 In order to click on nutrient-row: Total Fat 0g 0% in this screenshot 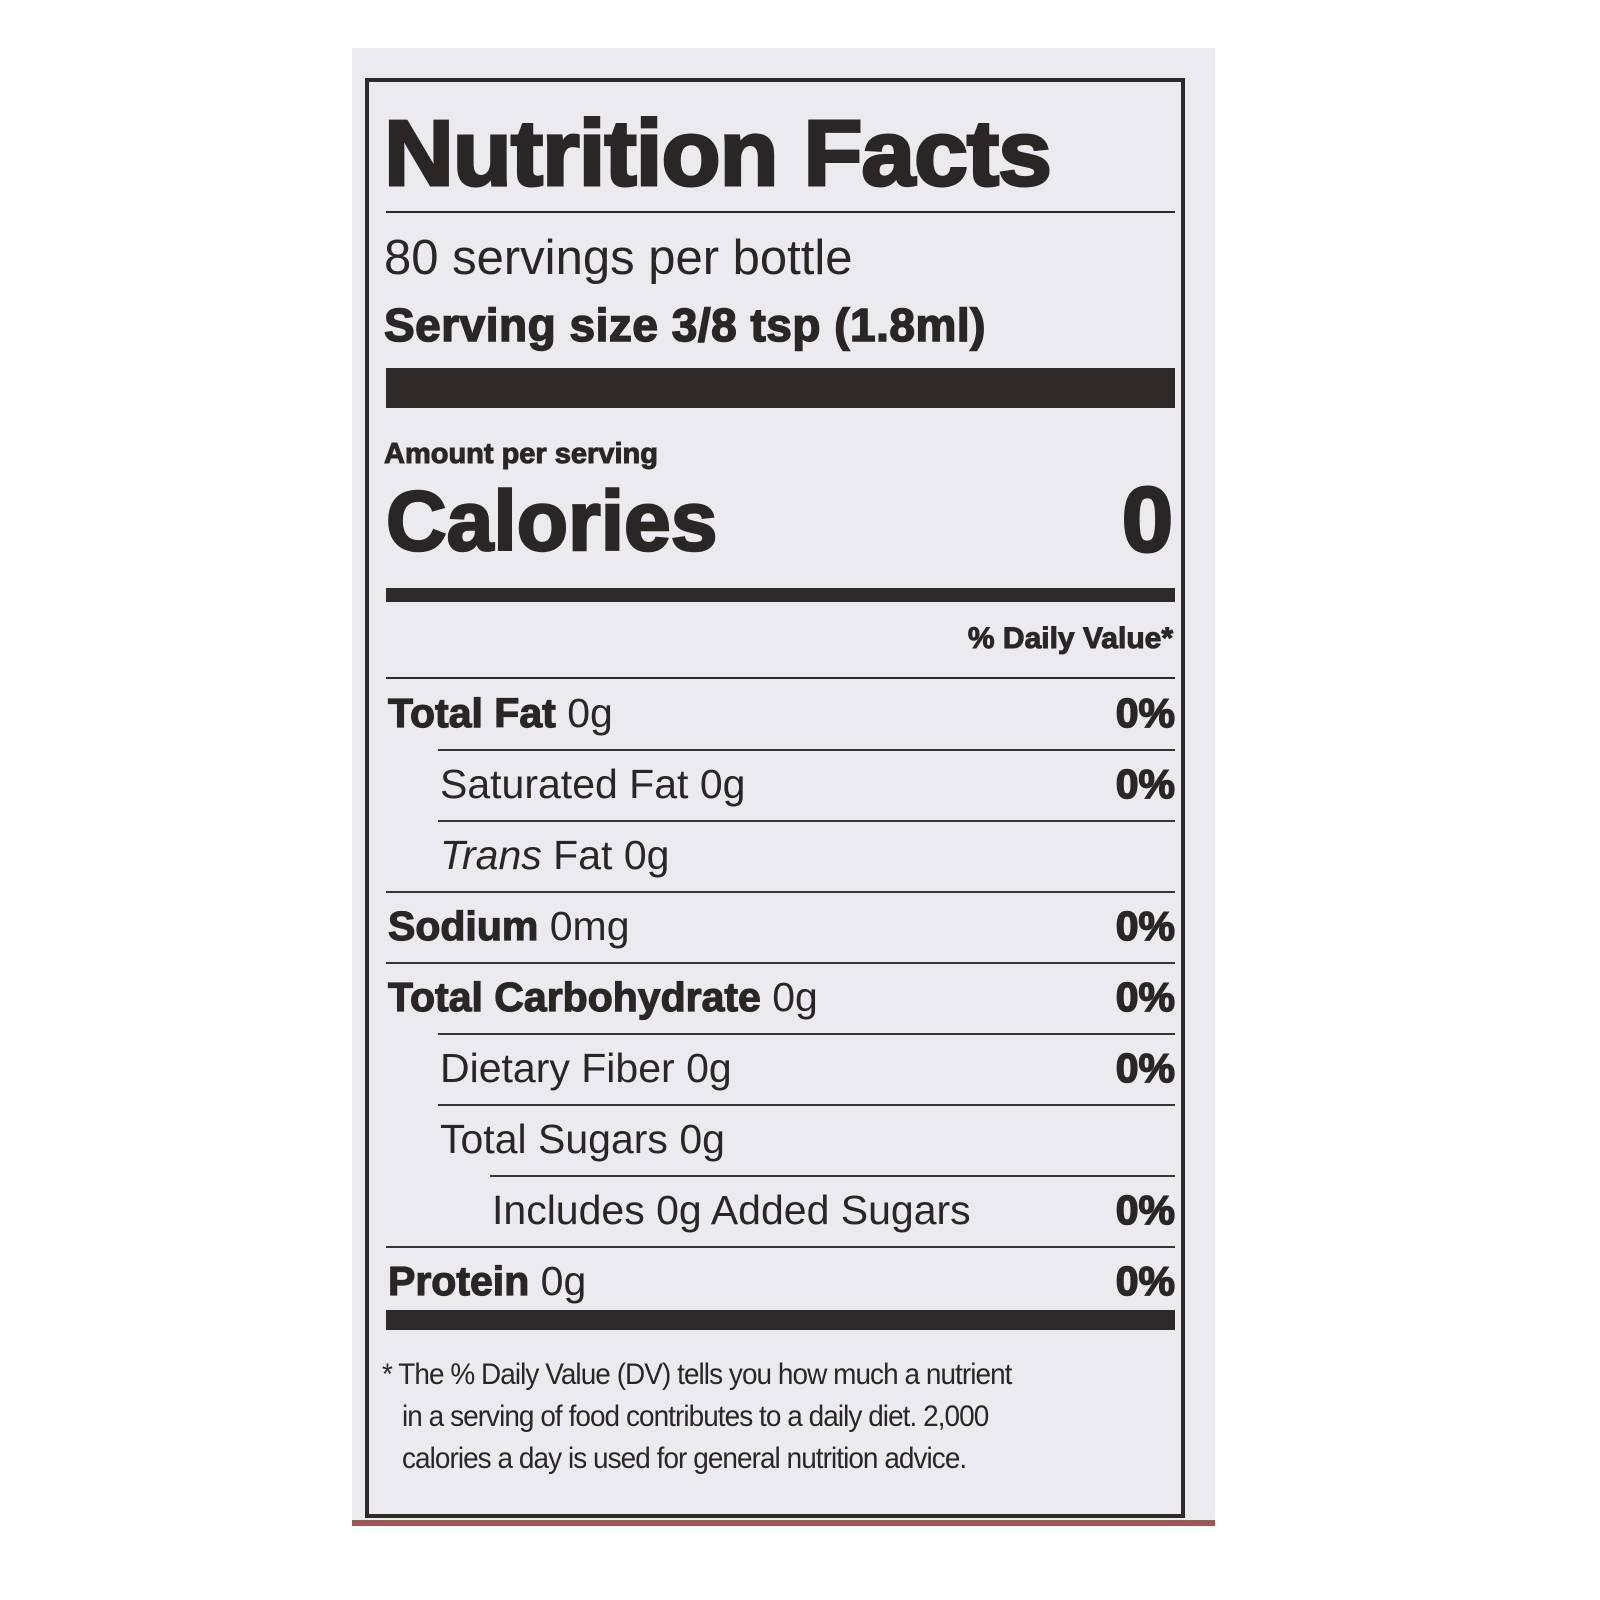, I will do `click(781, 715)`.